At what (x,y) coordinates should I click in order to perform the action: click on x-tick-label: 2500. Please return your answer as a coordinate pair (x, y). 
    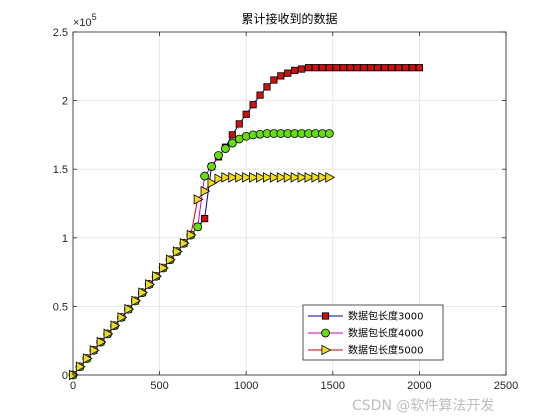
    Looking at the image, I should click on (506, 386).